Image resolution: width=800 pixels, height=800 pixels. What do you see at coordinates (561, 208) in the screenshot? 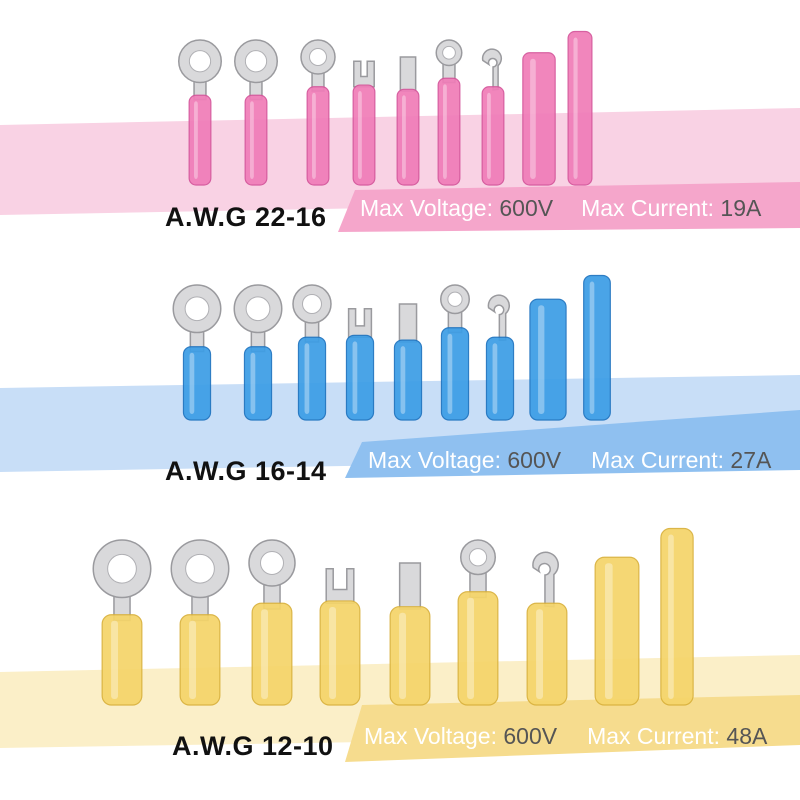
I see `spec-text: Max Voltage: 600V Max Current: 19A` at bounding box center [561, 208].